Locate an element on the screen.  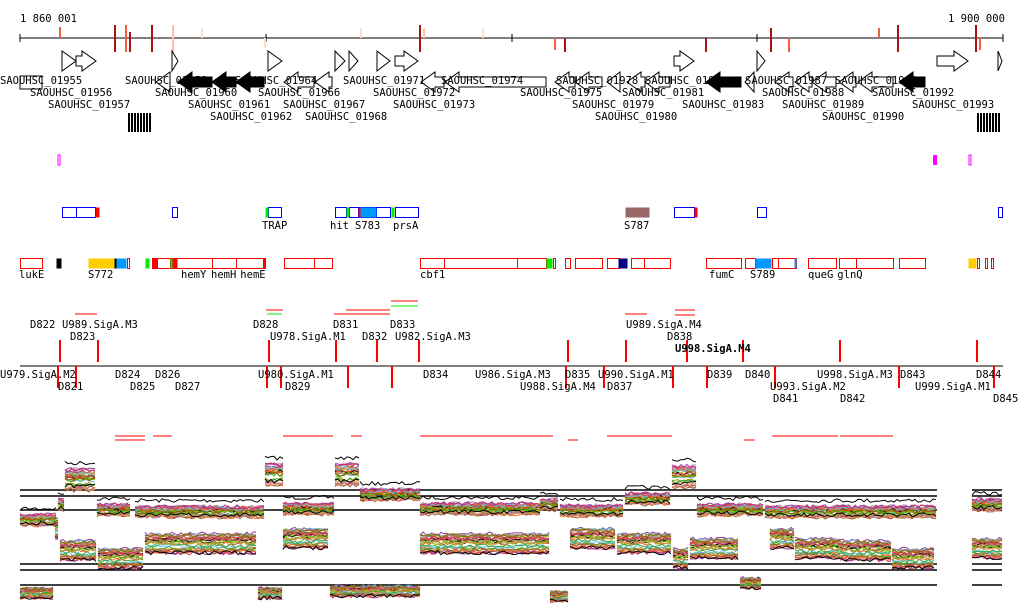
navy-feature is located at coordinates (623, 263).